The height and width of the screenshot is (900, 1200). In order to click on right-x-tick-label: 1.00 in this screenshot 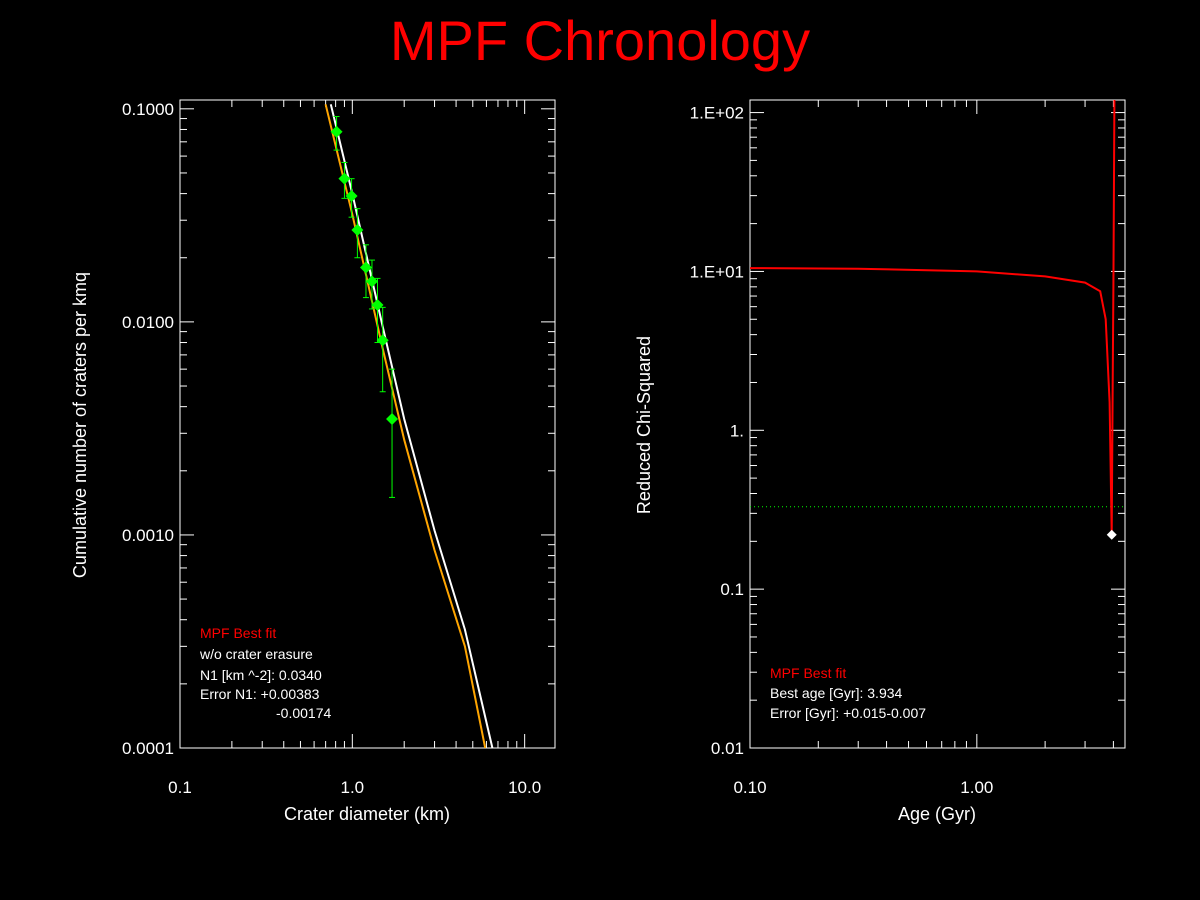, I will do `click(976, 787)`.